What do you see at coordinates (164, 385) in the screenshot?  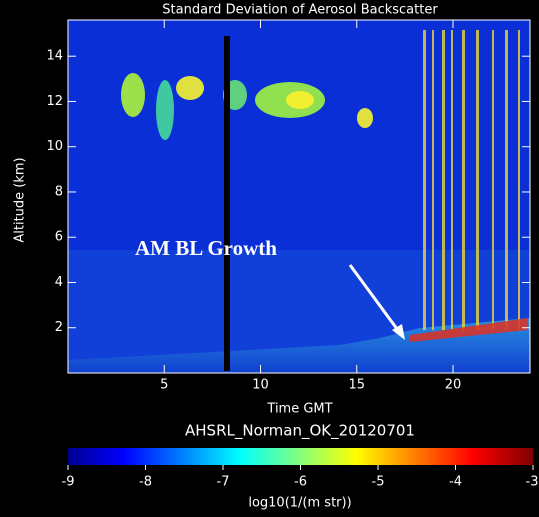 I see `x-tick-label: 5` at bounding box center [164, 385].